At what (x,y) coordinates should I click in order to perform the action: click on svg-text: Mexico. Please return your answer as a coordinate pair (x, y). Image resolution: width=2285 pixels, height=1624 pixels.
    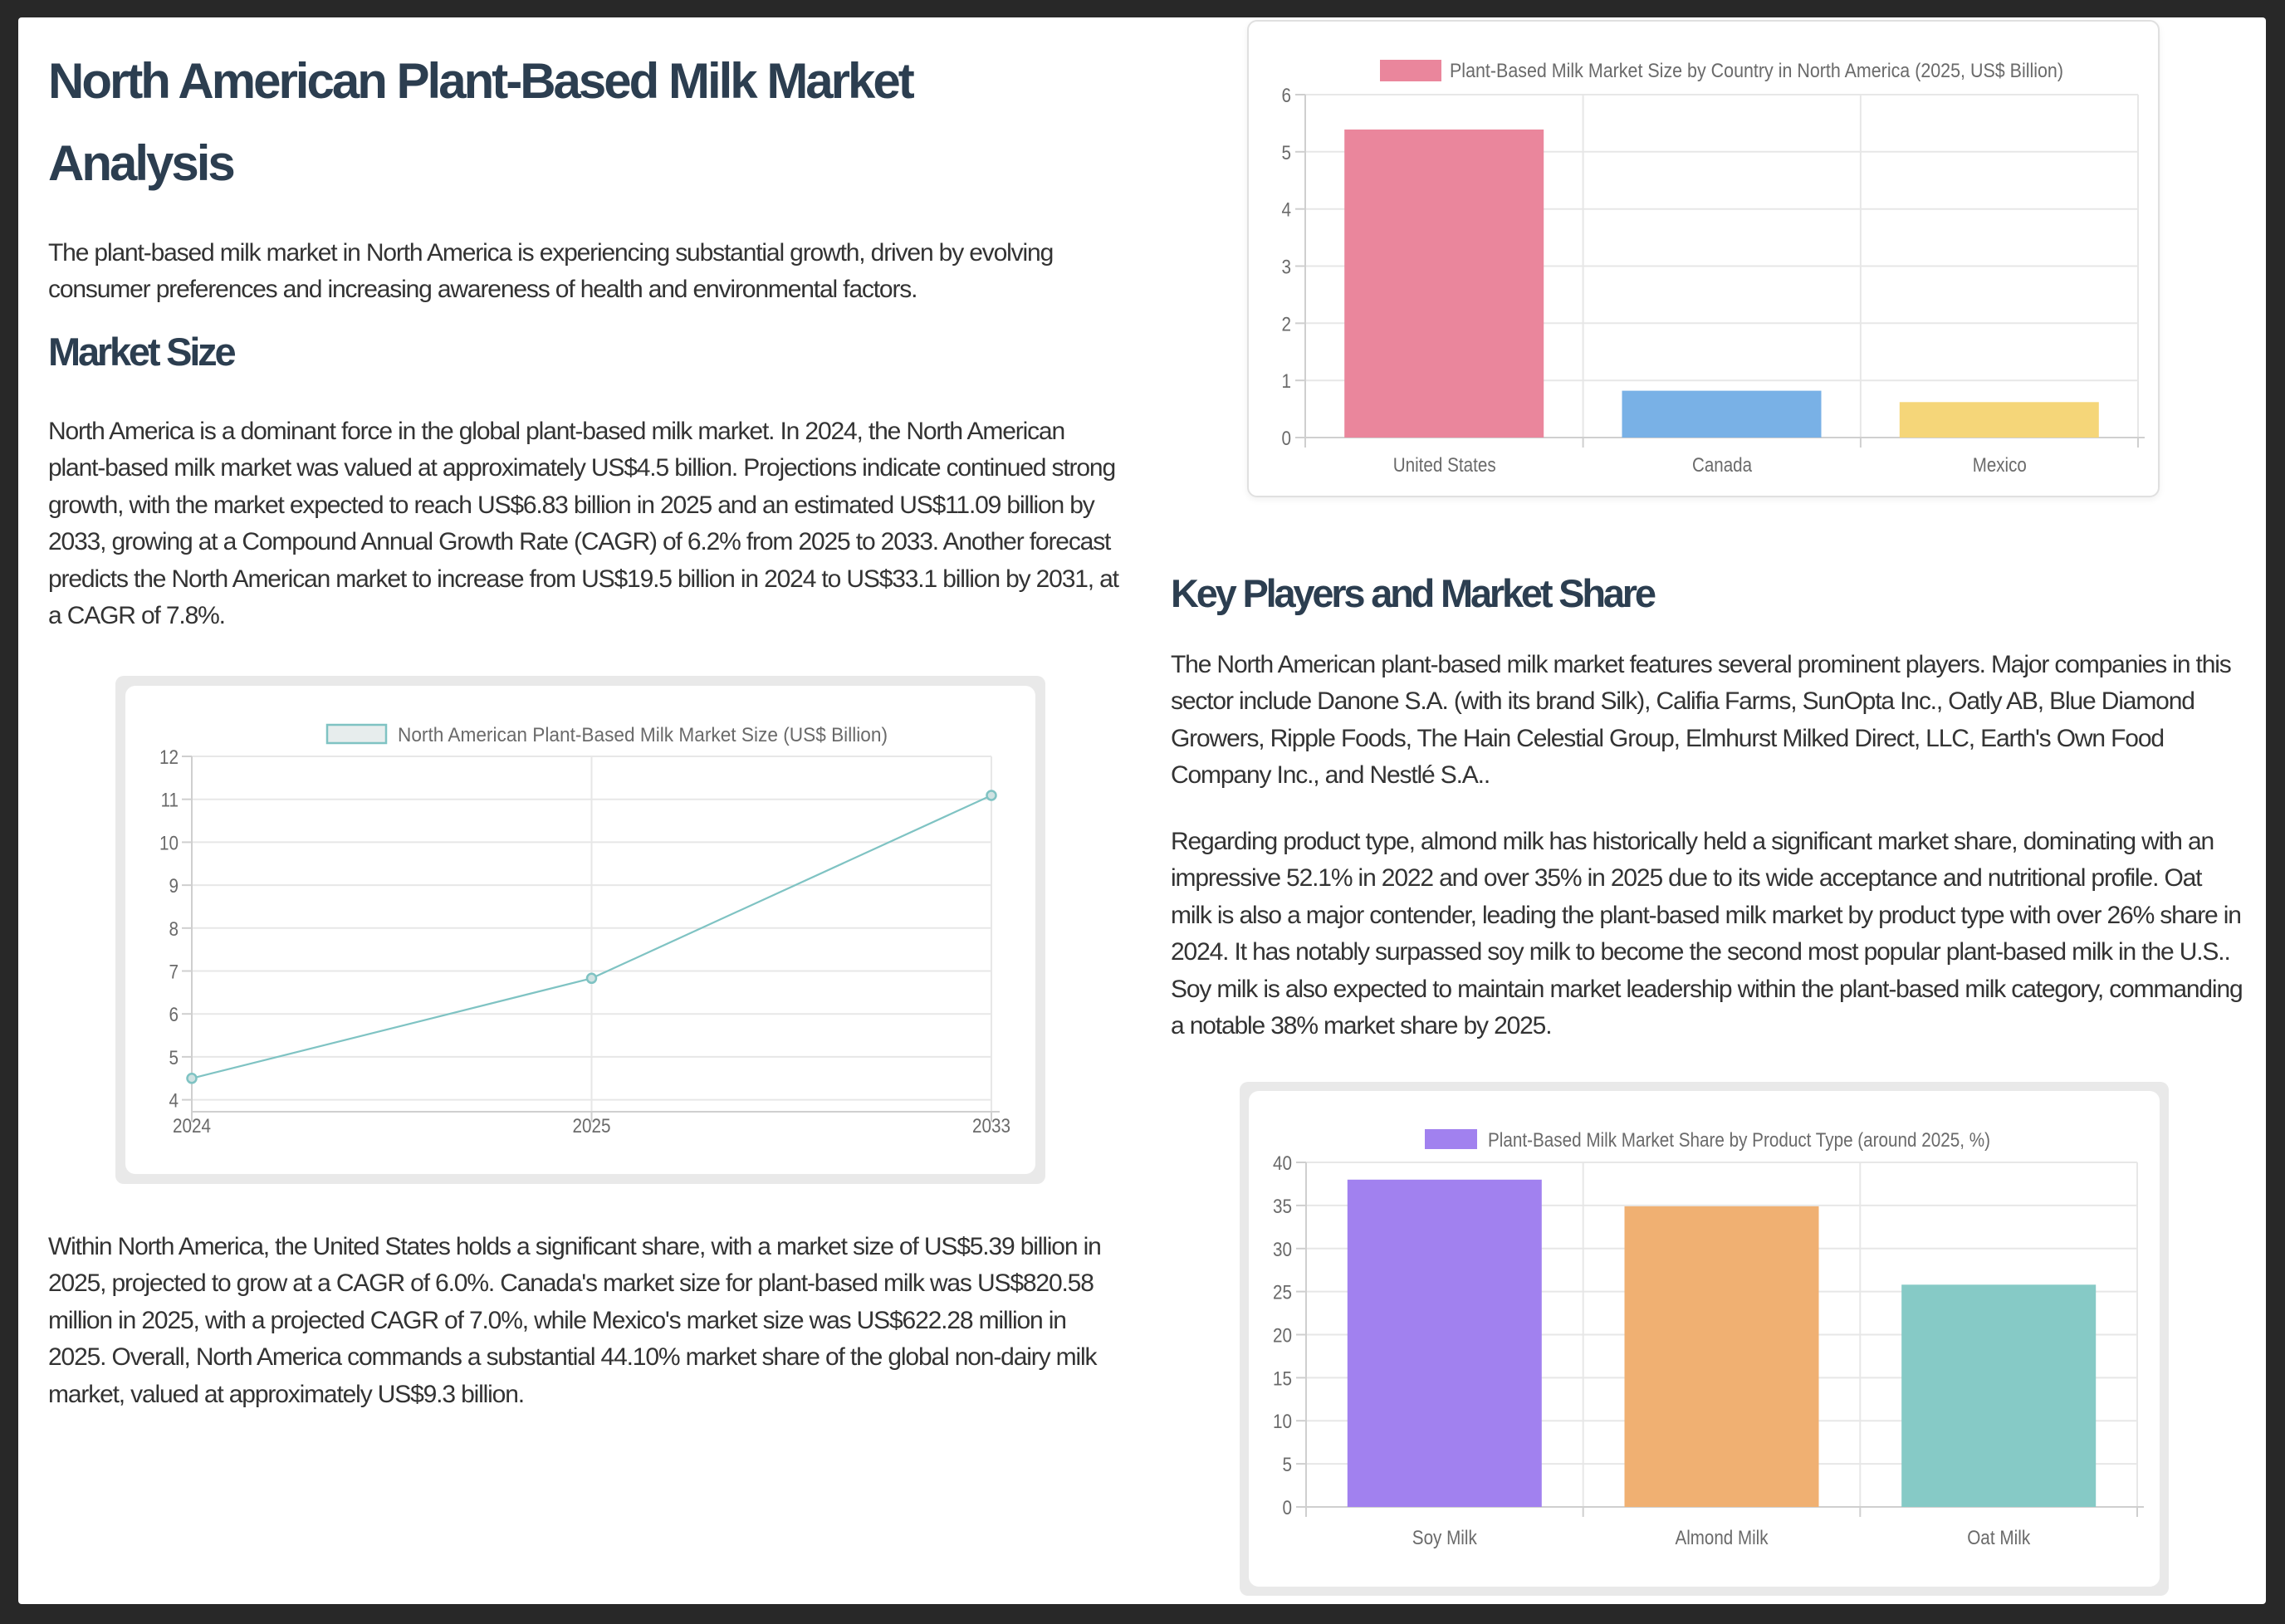
    Looking at the image, I should click on (2000, 465).